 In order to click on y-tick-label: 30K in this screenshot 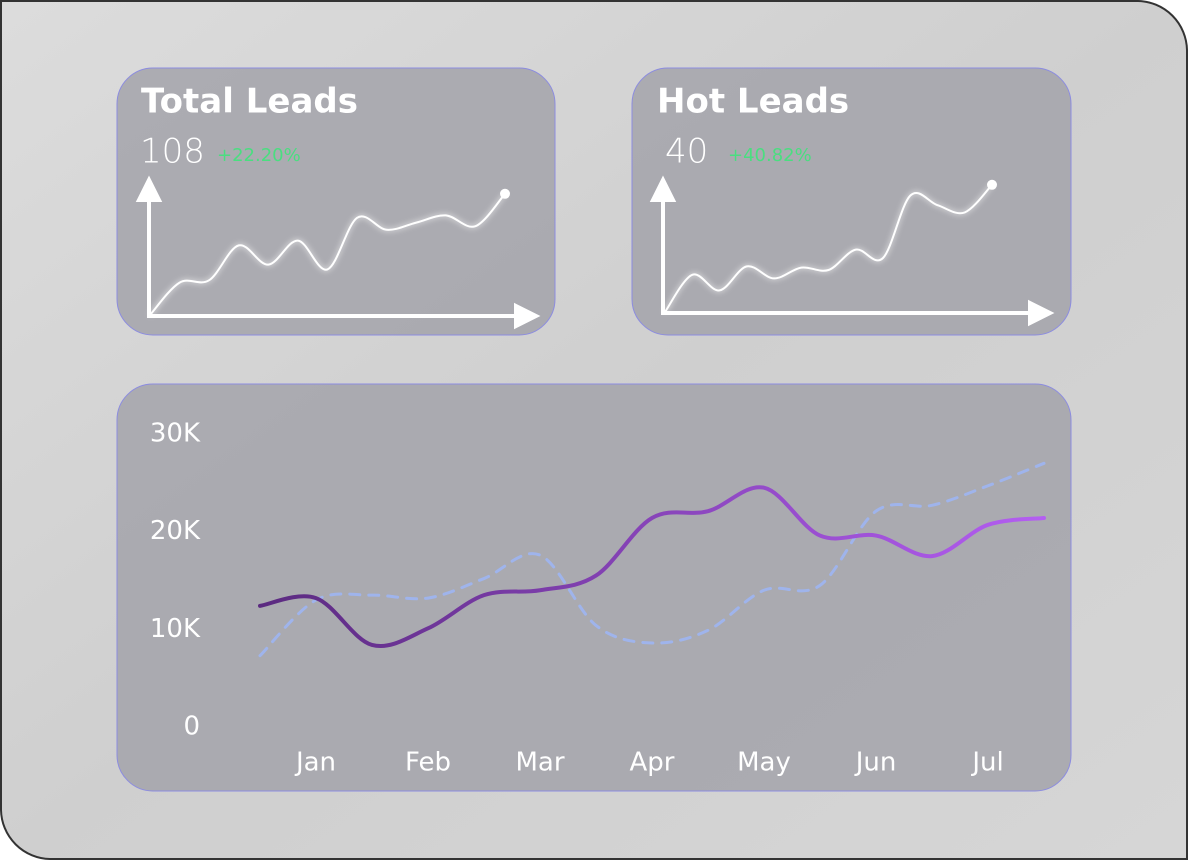, I will do `click(175, 434)`.